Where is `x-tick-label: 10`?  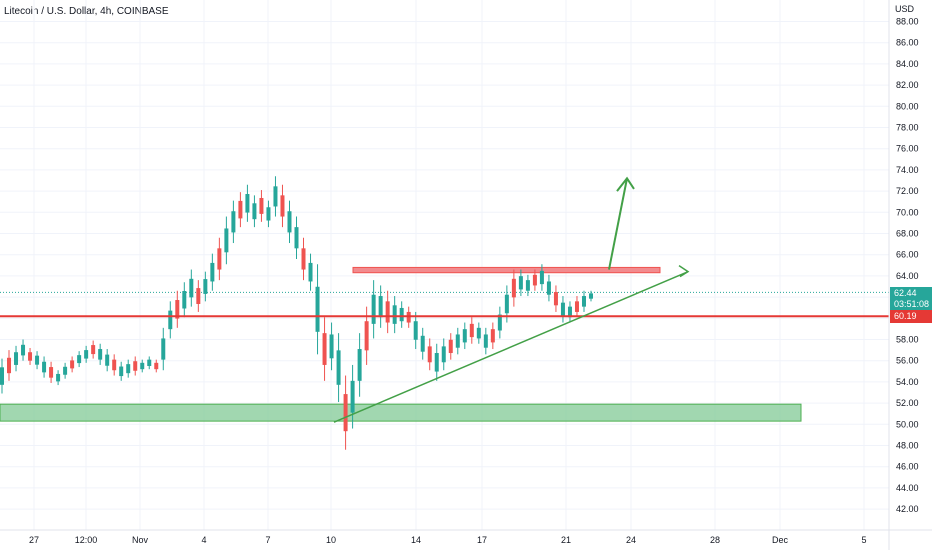
x-tick-label: 10 is located at coordinates (331, 540).